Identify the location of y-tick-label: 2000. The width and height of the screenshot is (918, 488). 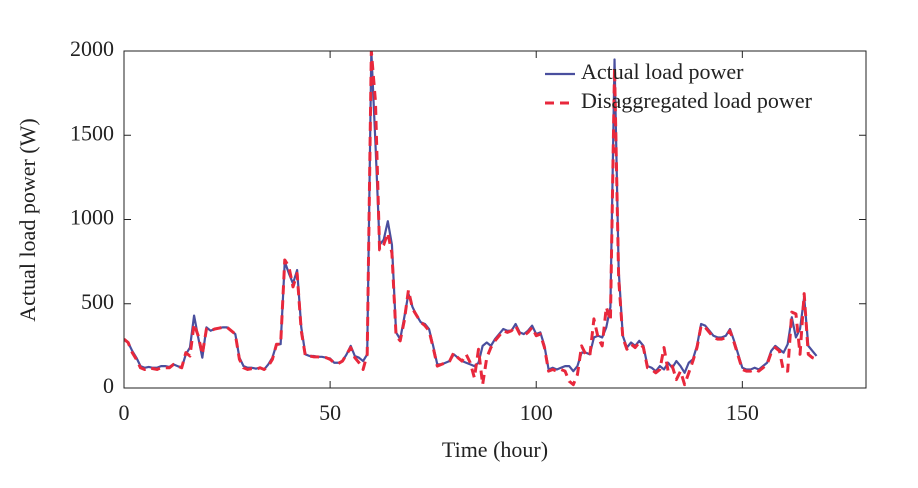
(92, 48).